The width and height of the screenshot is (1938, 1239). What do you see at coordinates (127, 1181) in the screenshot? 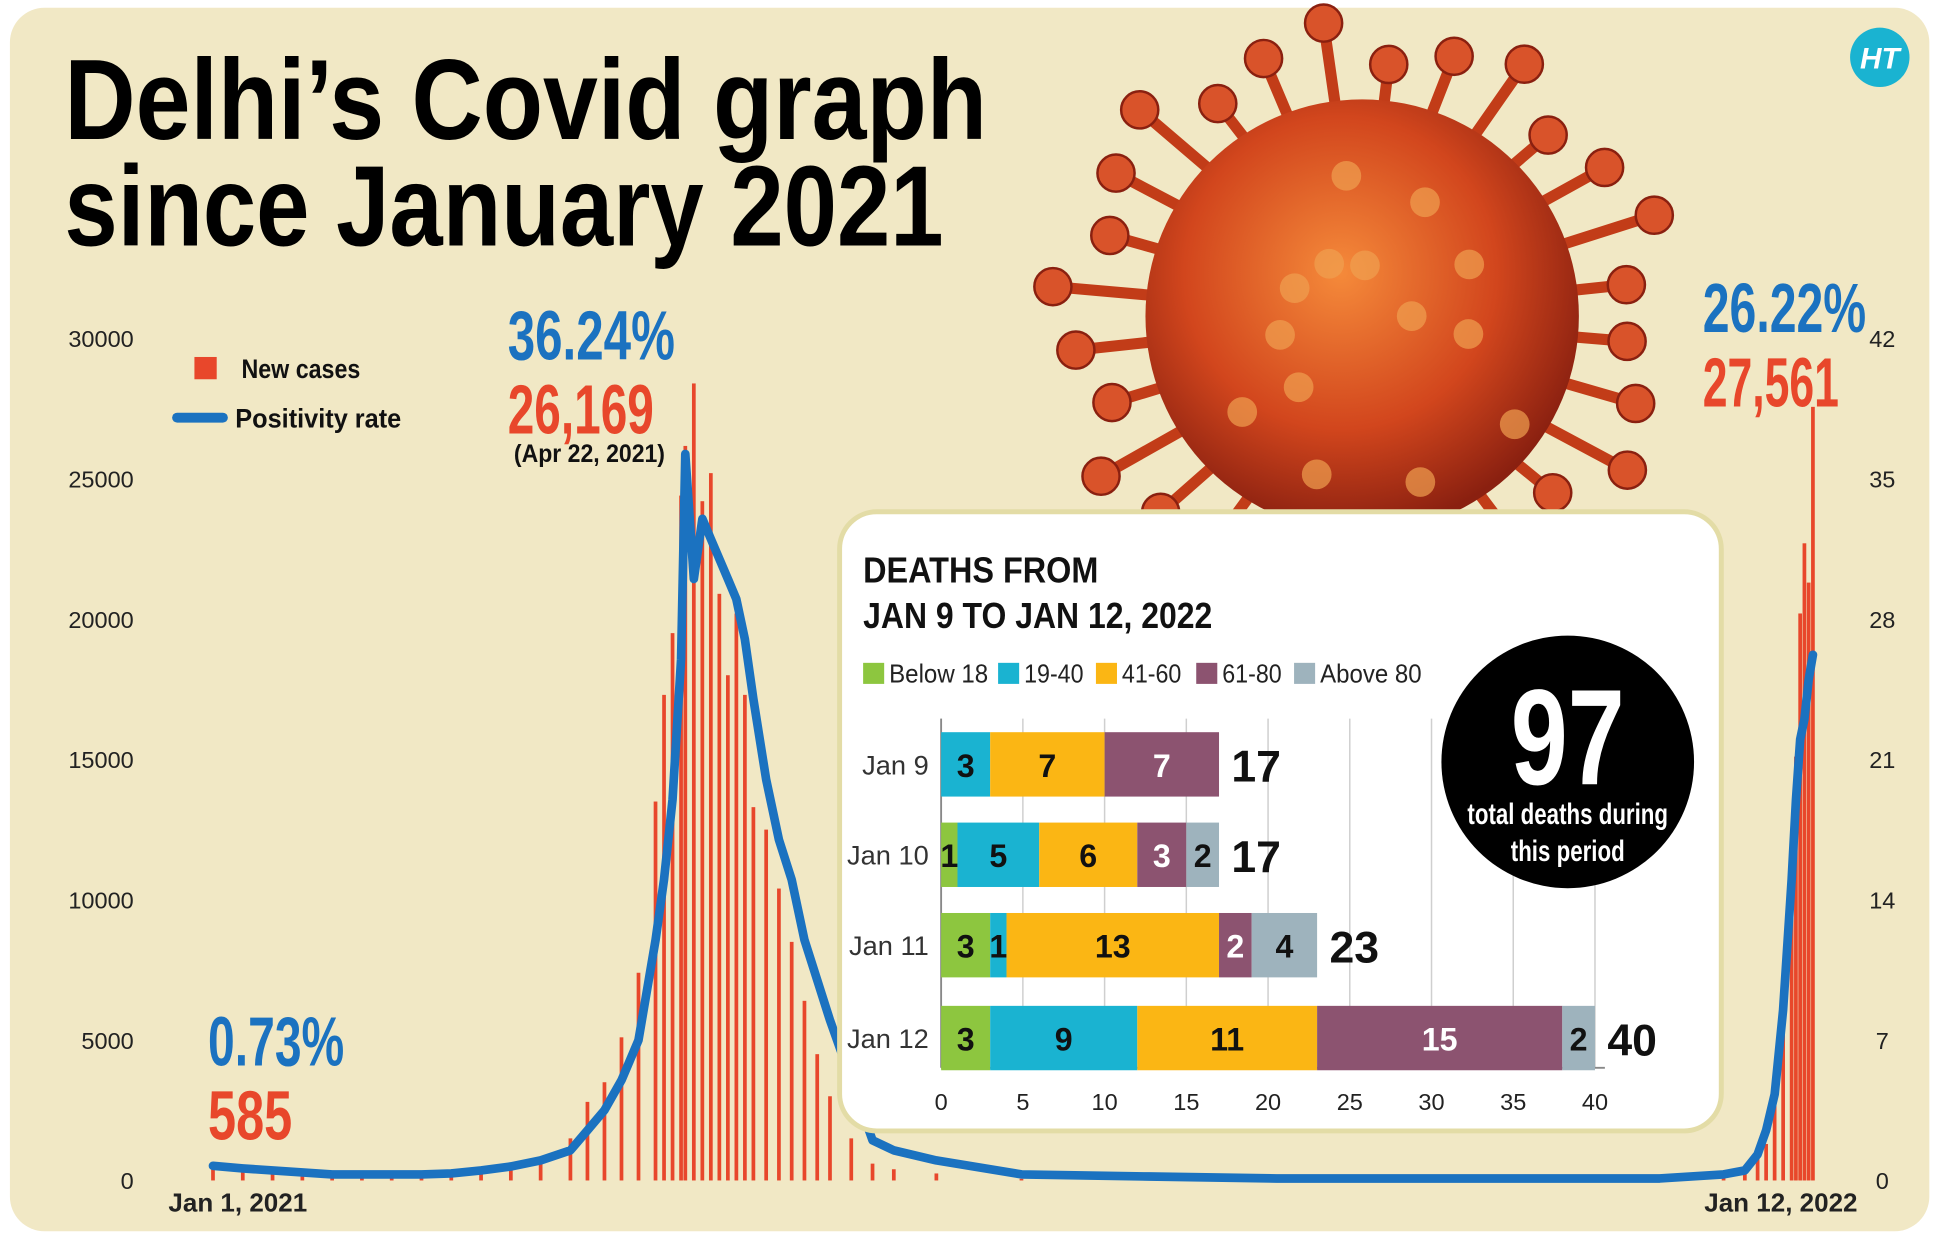
I see `y-tick-label: 0` at bounding box center [127, 1181].